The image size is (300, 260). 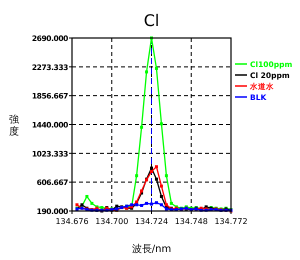 I want to click on x-tick-label: 134.772, so click(x=231, y=221).